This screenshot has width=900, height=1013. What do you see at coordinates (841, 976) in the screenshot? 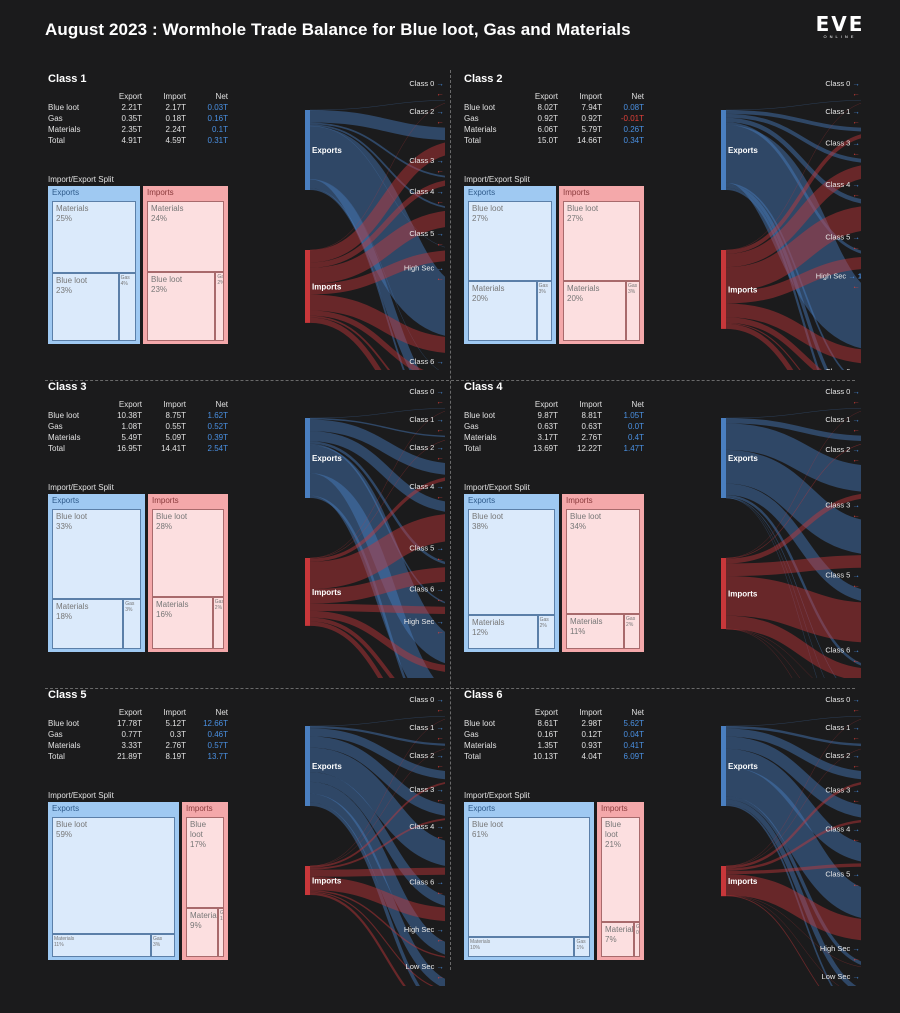
I see `destination-label: Low Sec → 0.6T` at bounding box center [841, 976].